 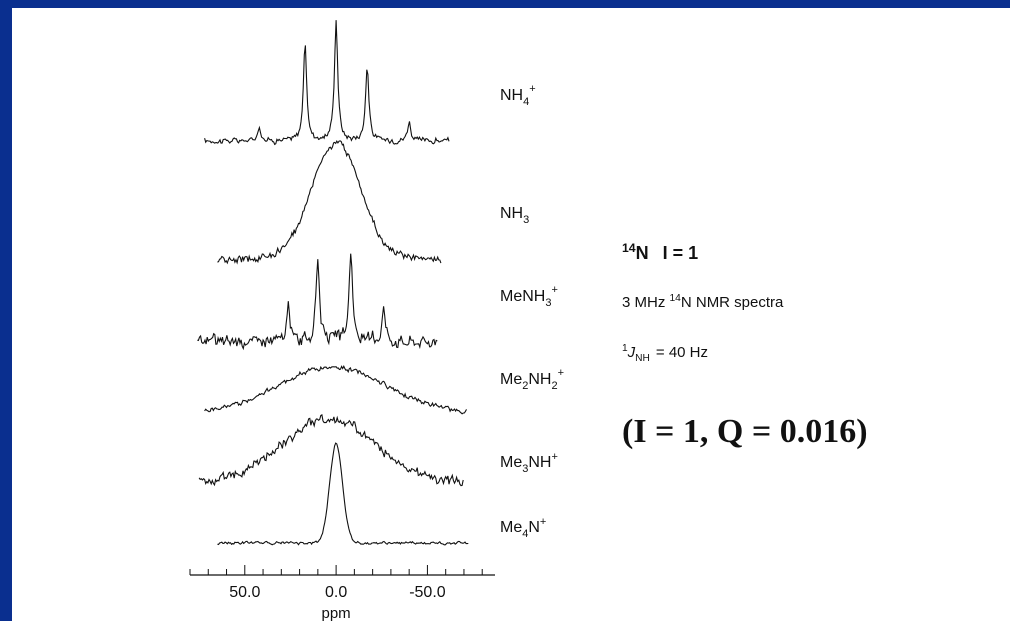 I want to click on quadrupole-label: (I = 1, Q = 0.016), so click(x=745, y=431).